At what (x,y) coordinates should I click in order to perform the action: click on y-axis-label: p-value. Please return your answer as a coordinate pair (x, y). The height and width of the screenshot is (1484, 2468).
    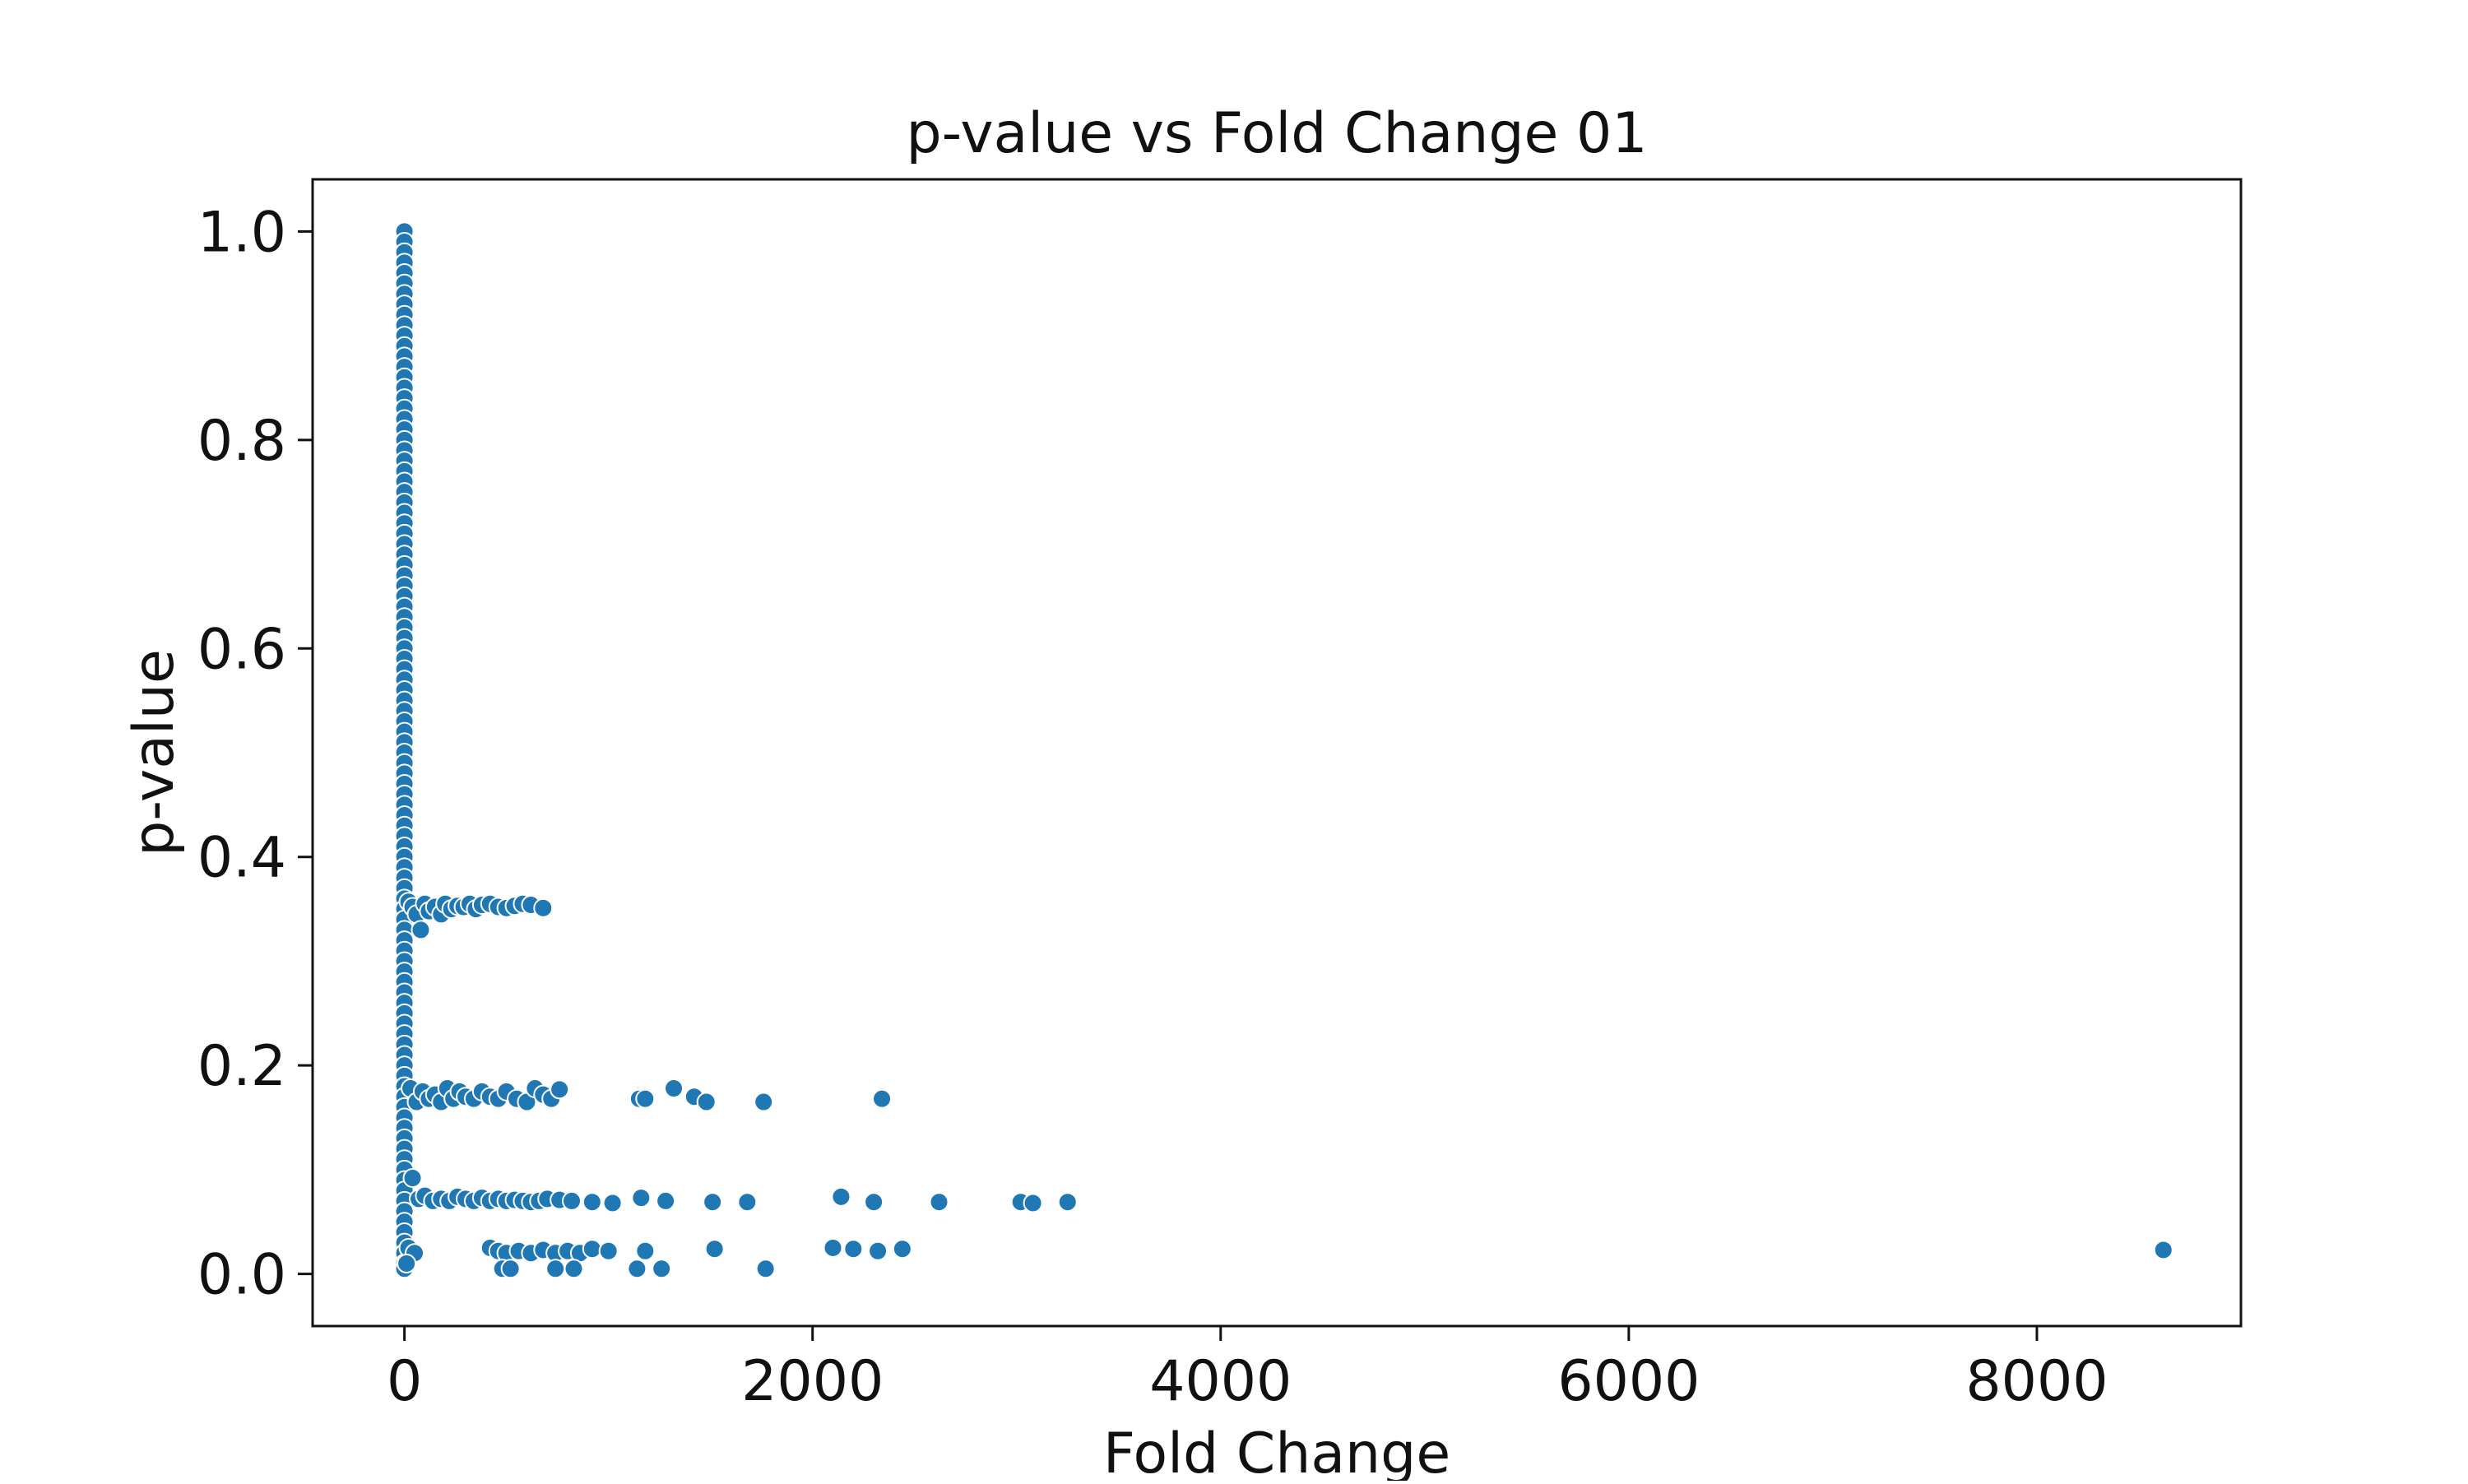
    Looking at the image, I should click on (154, 752).